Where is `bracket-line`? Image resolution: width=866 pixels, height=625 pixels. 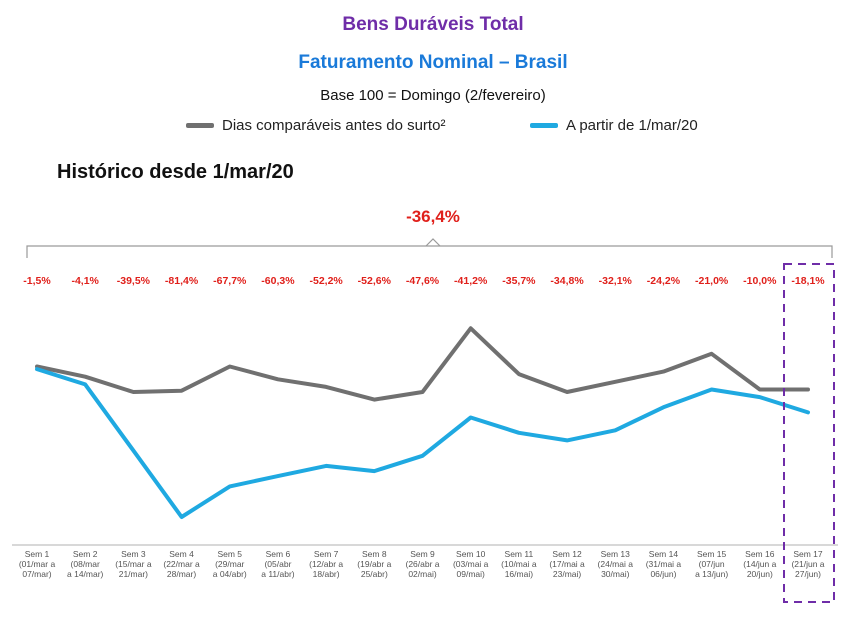
bracket-line is located at coordinates (429, 251).